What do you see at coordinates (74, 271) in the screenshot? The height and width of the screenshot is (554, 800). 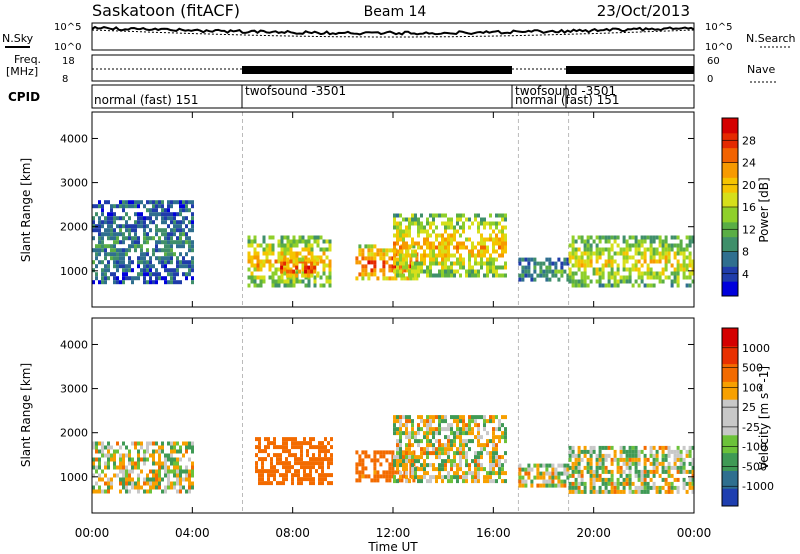 I see `y-tick-label: 1000` at bounding box center [74, 271].